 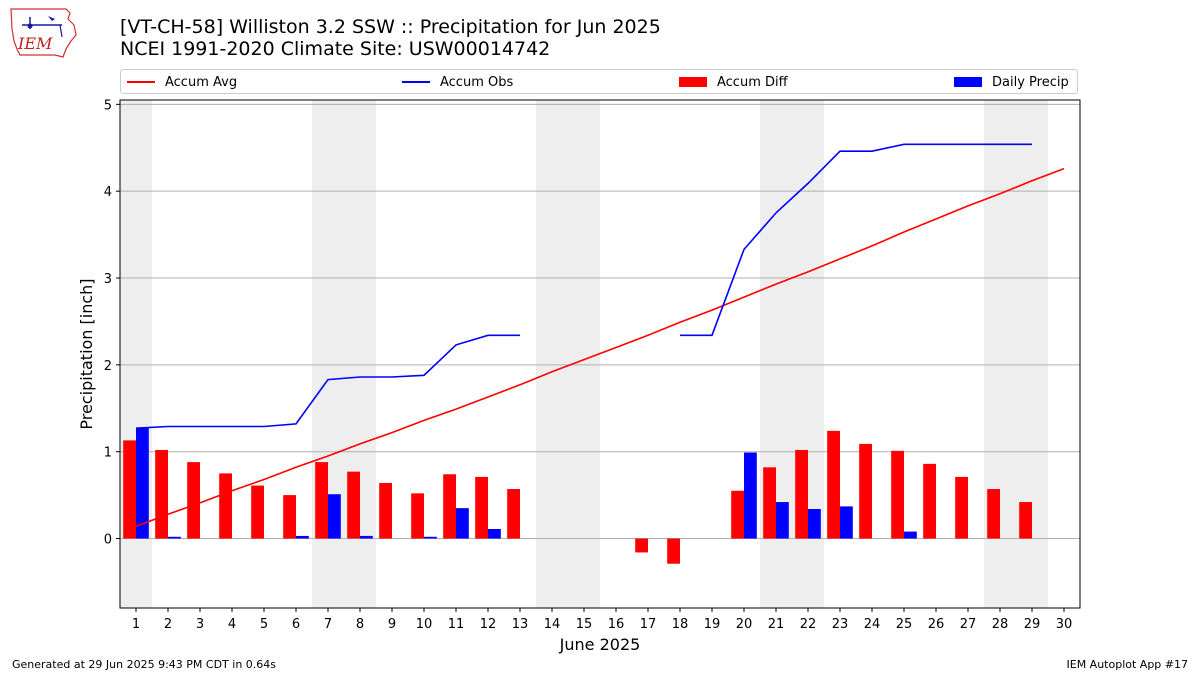 I want to click on legend-swatch-accum-obs, so click(x=416, y=82).